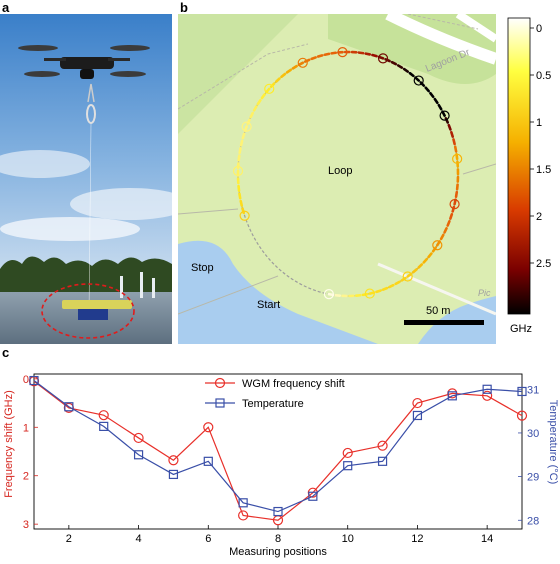 The height and width of the screenshot is (564, 560). Describe the element at coordinates (487, 539) in the screenshot. I see `x-tick-label: 14` at that location.